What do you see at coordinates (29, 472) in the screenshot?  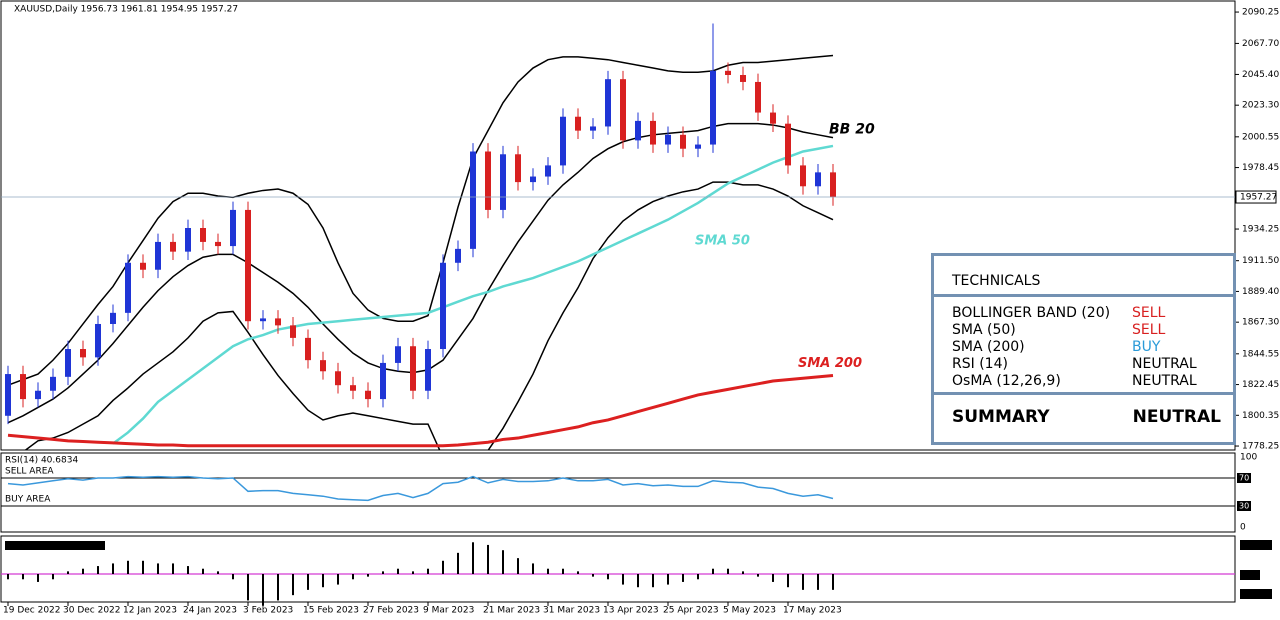 I see `rsi-level-label: SELL AREA` at bounding box center [29, 472].